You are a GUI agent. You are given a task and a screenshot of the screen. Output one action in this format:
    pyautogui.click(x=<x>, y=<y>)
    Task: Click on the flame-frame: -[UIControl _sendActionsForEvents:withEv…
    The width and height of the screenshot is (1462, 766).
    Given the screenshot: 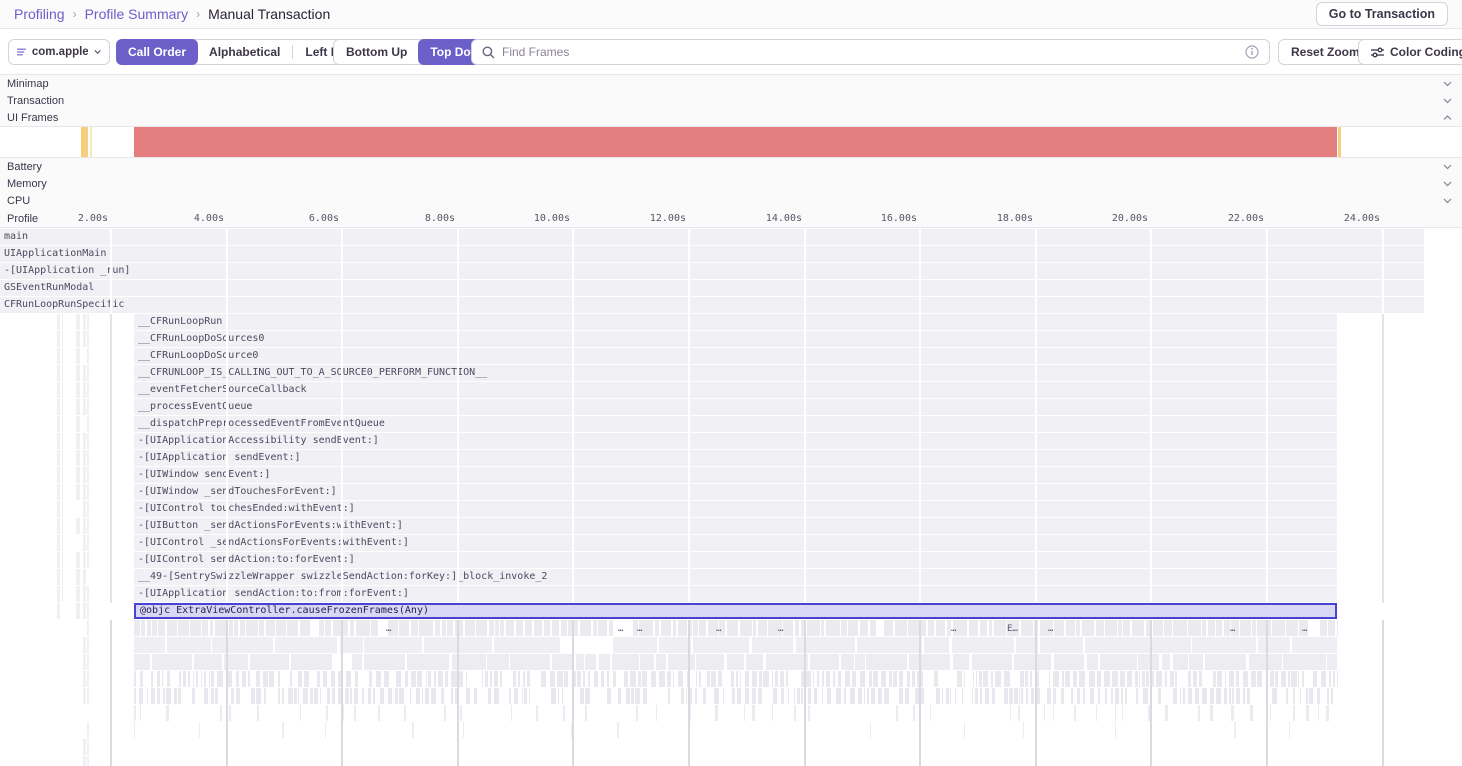 What is the action you would take?
    pyautogui.click(x=735, y=543)
    